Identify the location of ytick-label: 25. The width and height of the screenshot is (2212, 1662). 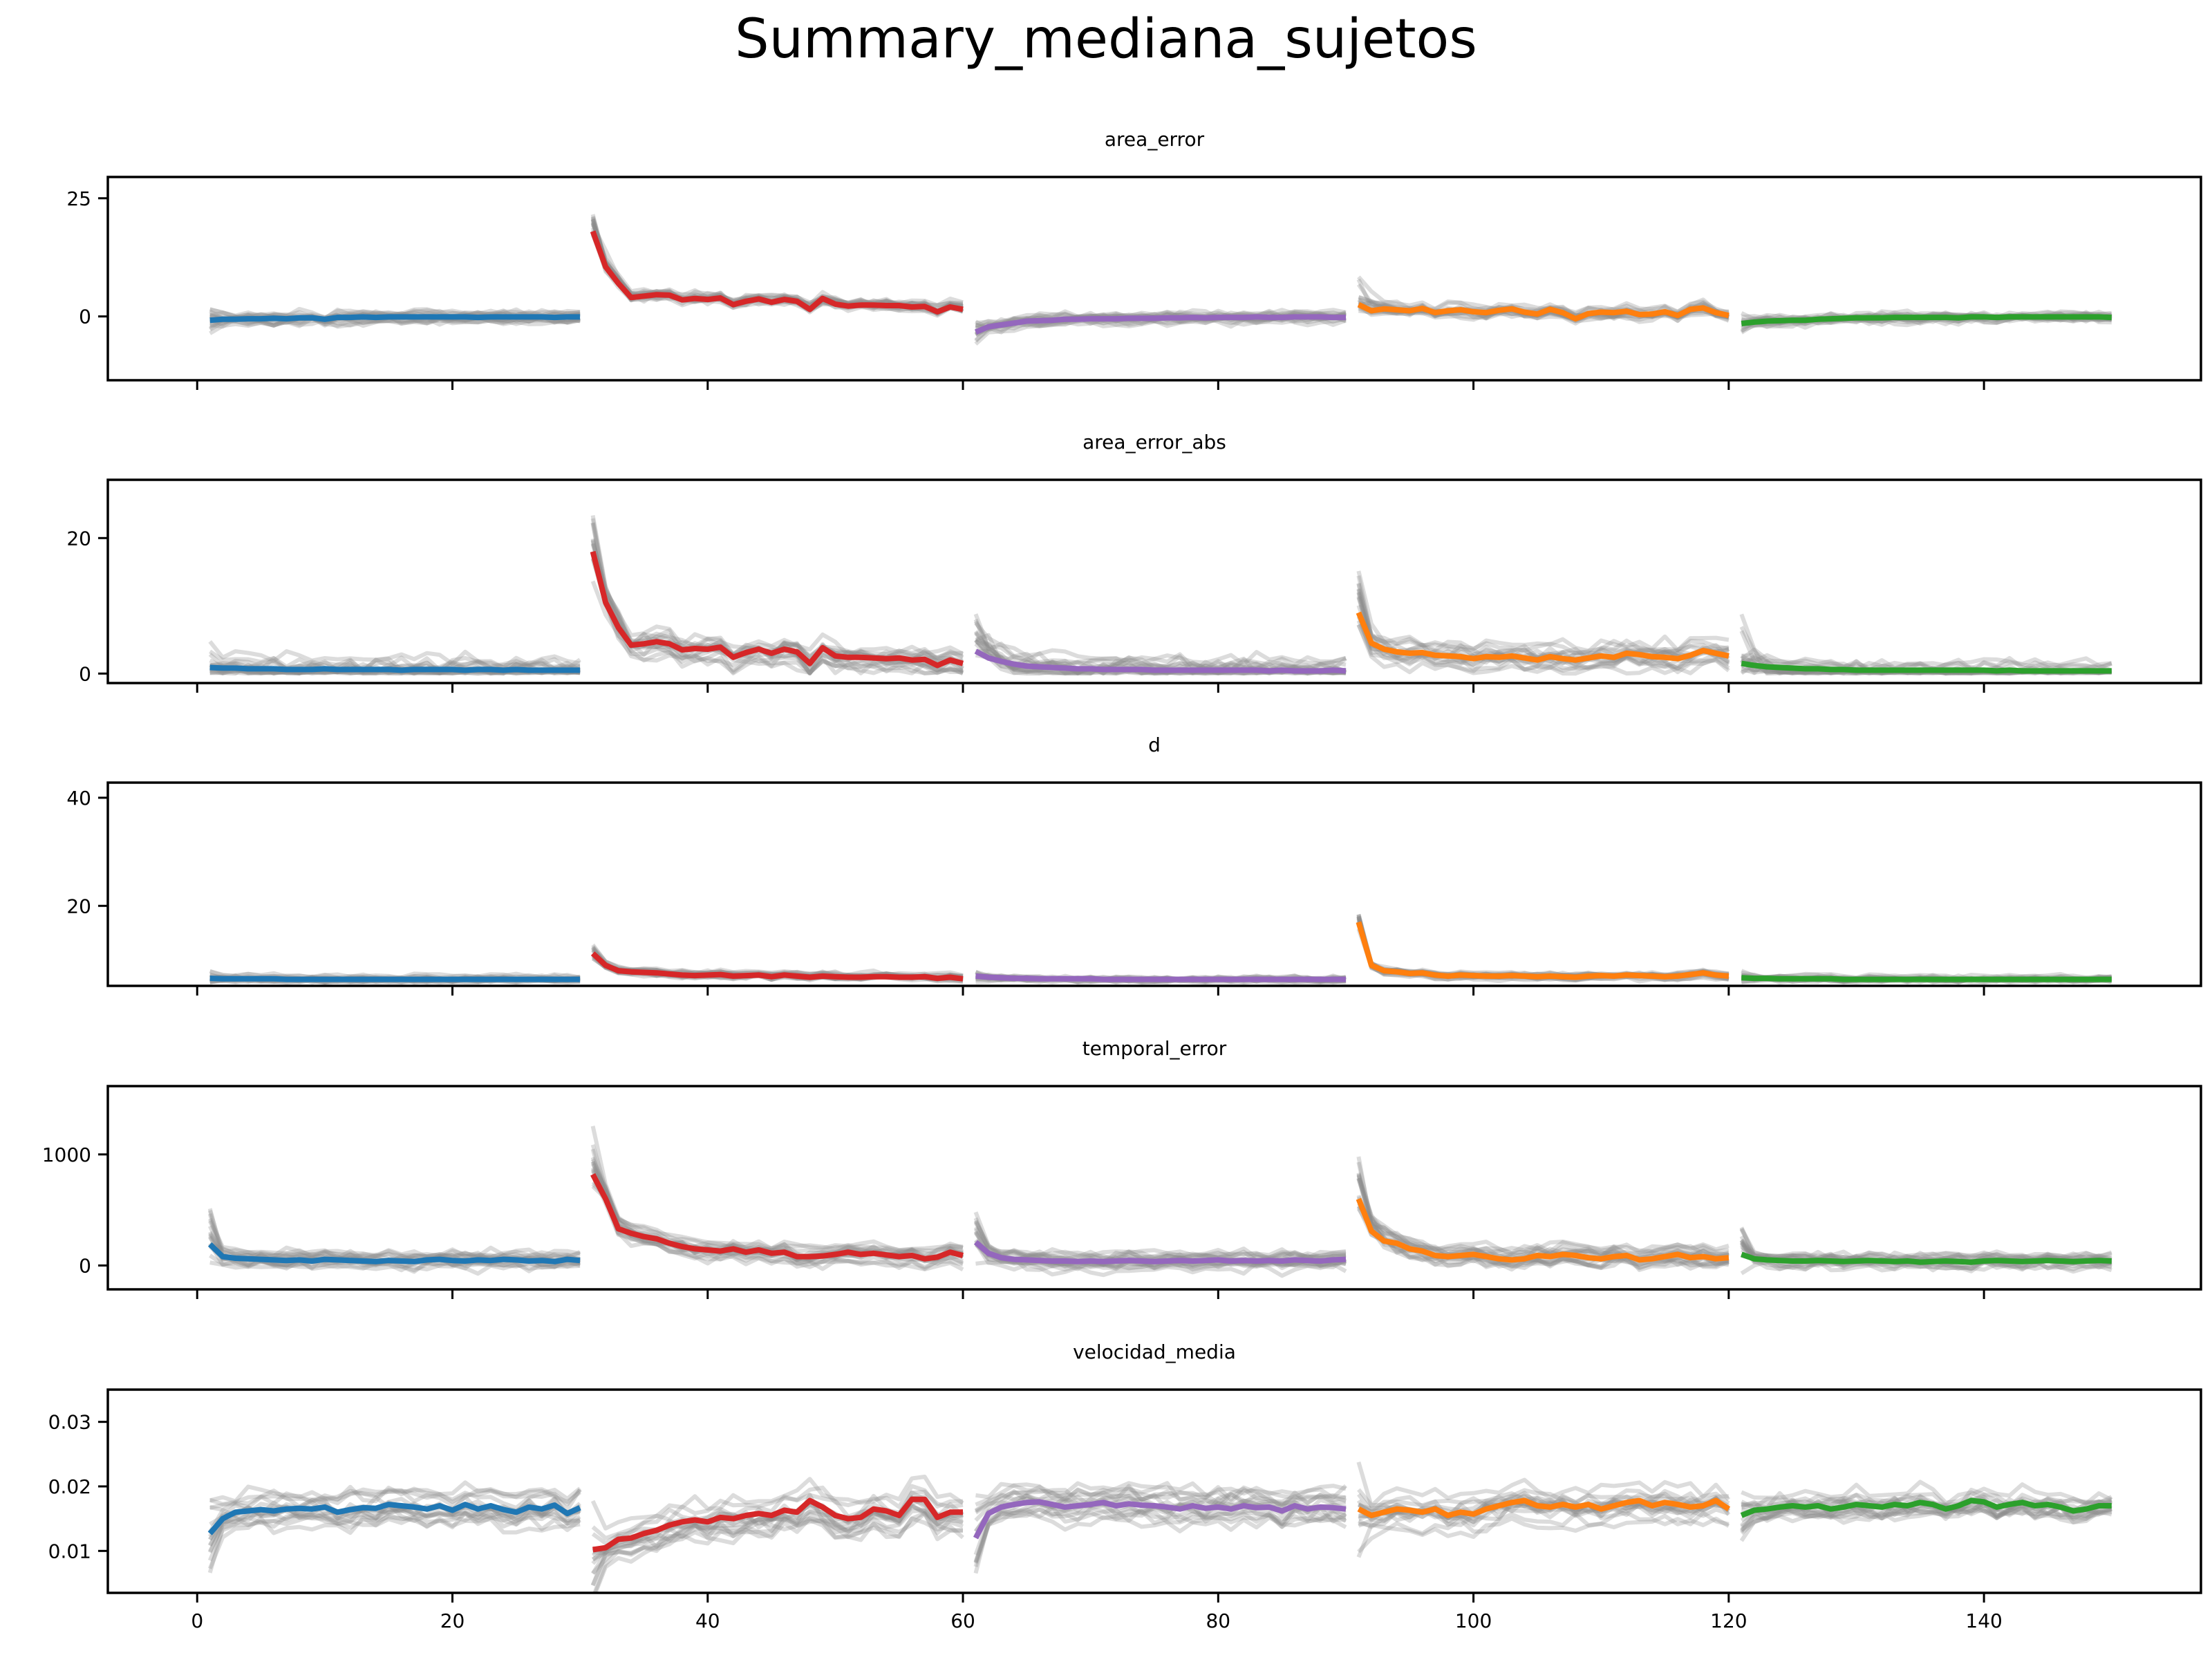
(78, 199).